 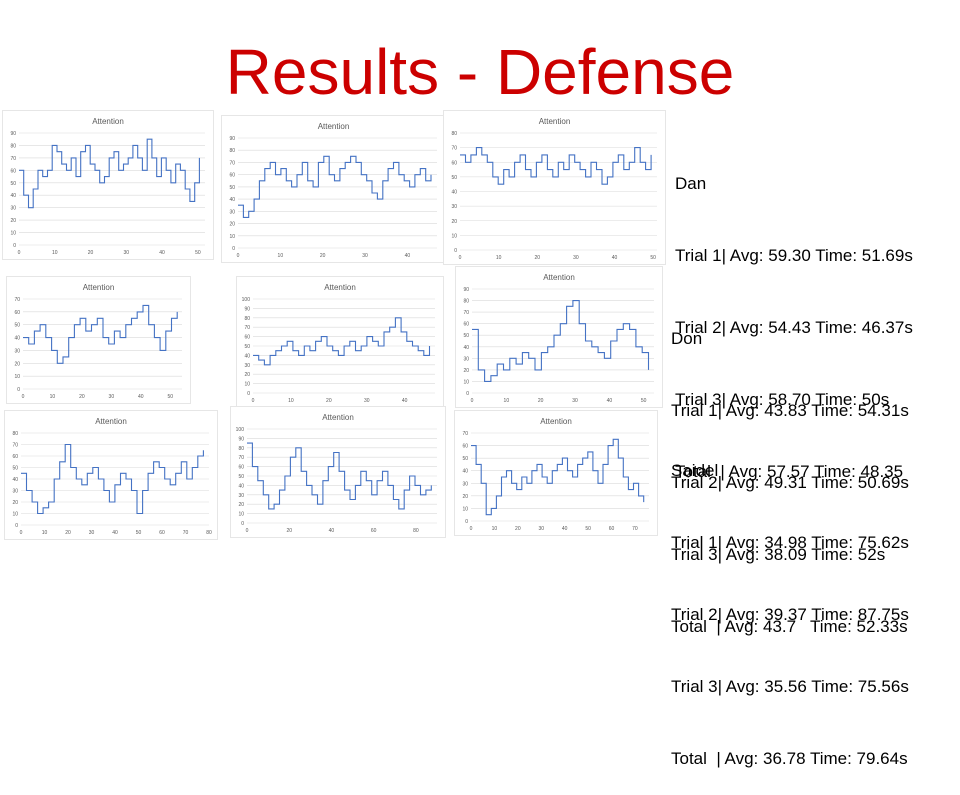 I want to click on chart-saidel-trial-2: Attention 0 10 20 30 40 50 60 70 80 90 100 0 20 40 60 80, so click(x=338, y=472).